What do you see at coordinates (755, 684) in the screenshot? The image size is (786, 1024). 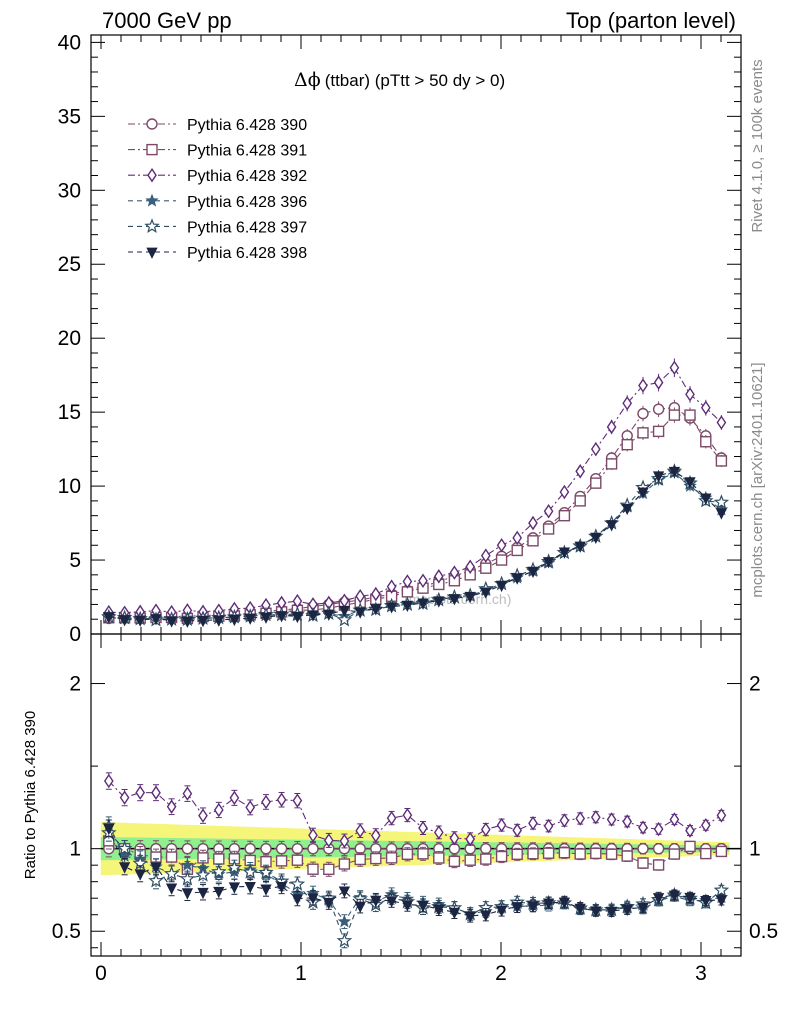 I see `ratio-y-tick-label-right: 2` at bounding box center [755, 684].